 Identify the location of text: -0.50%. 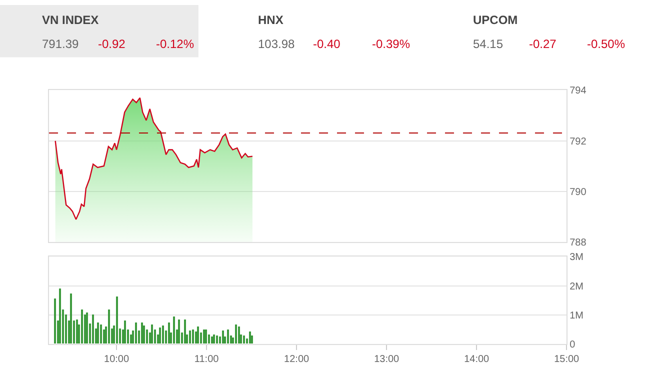
(606, 44).